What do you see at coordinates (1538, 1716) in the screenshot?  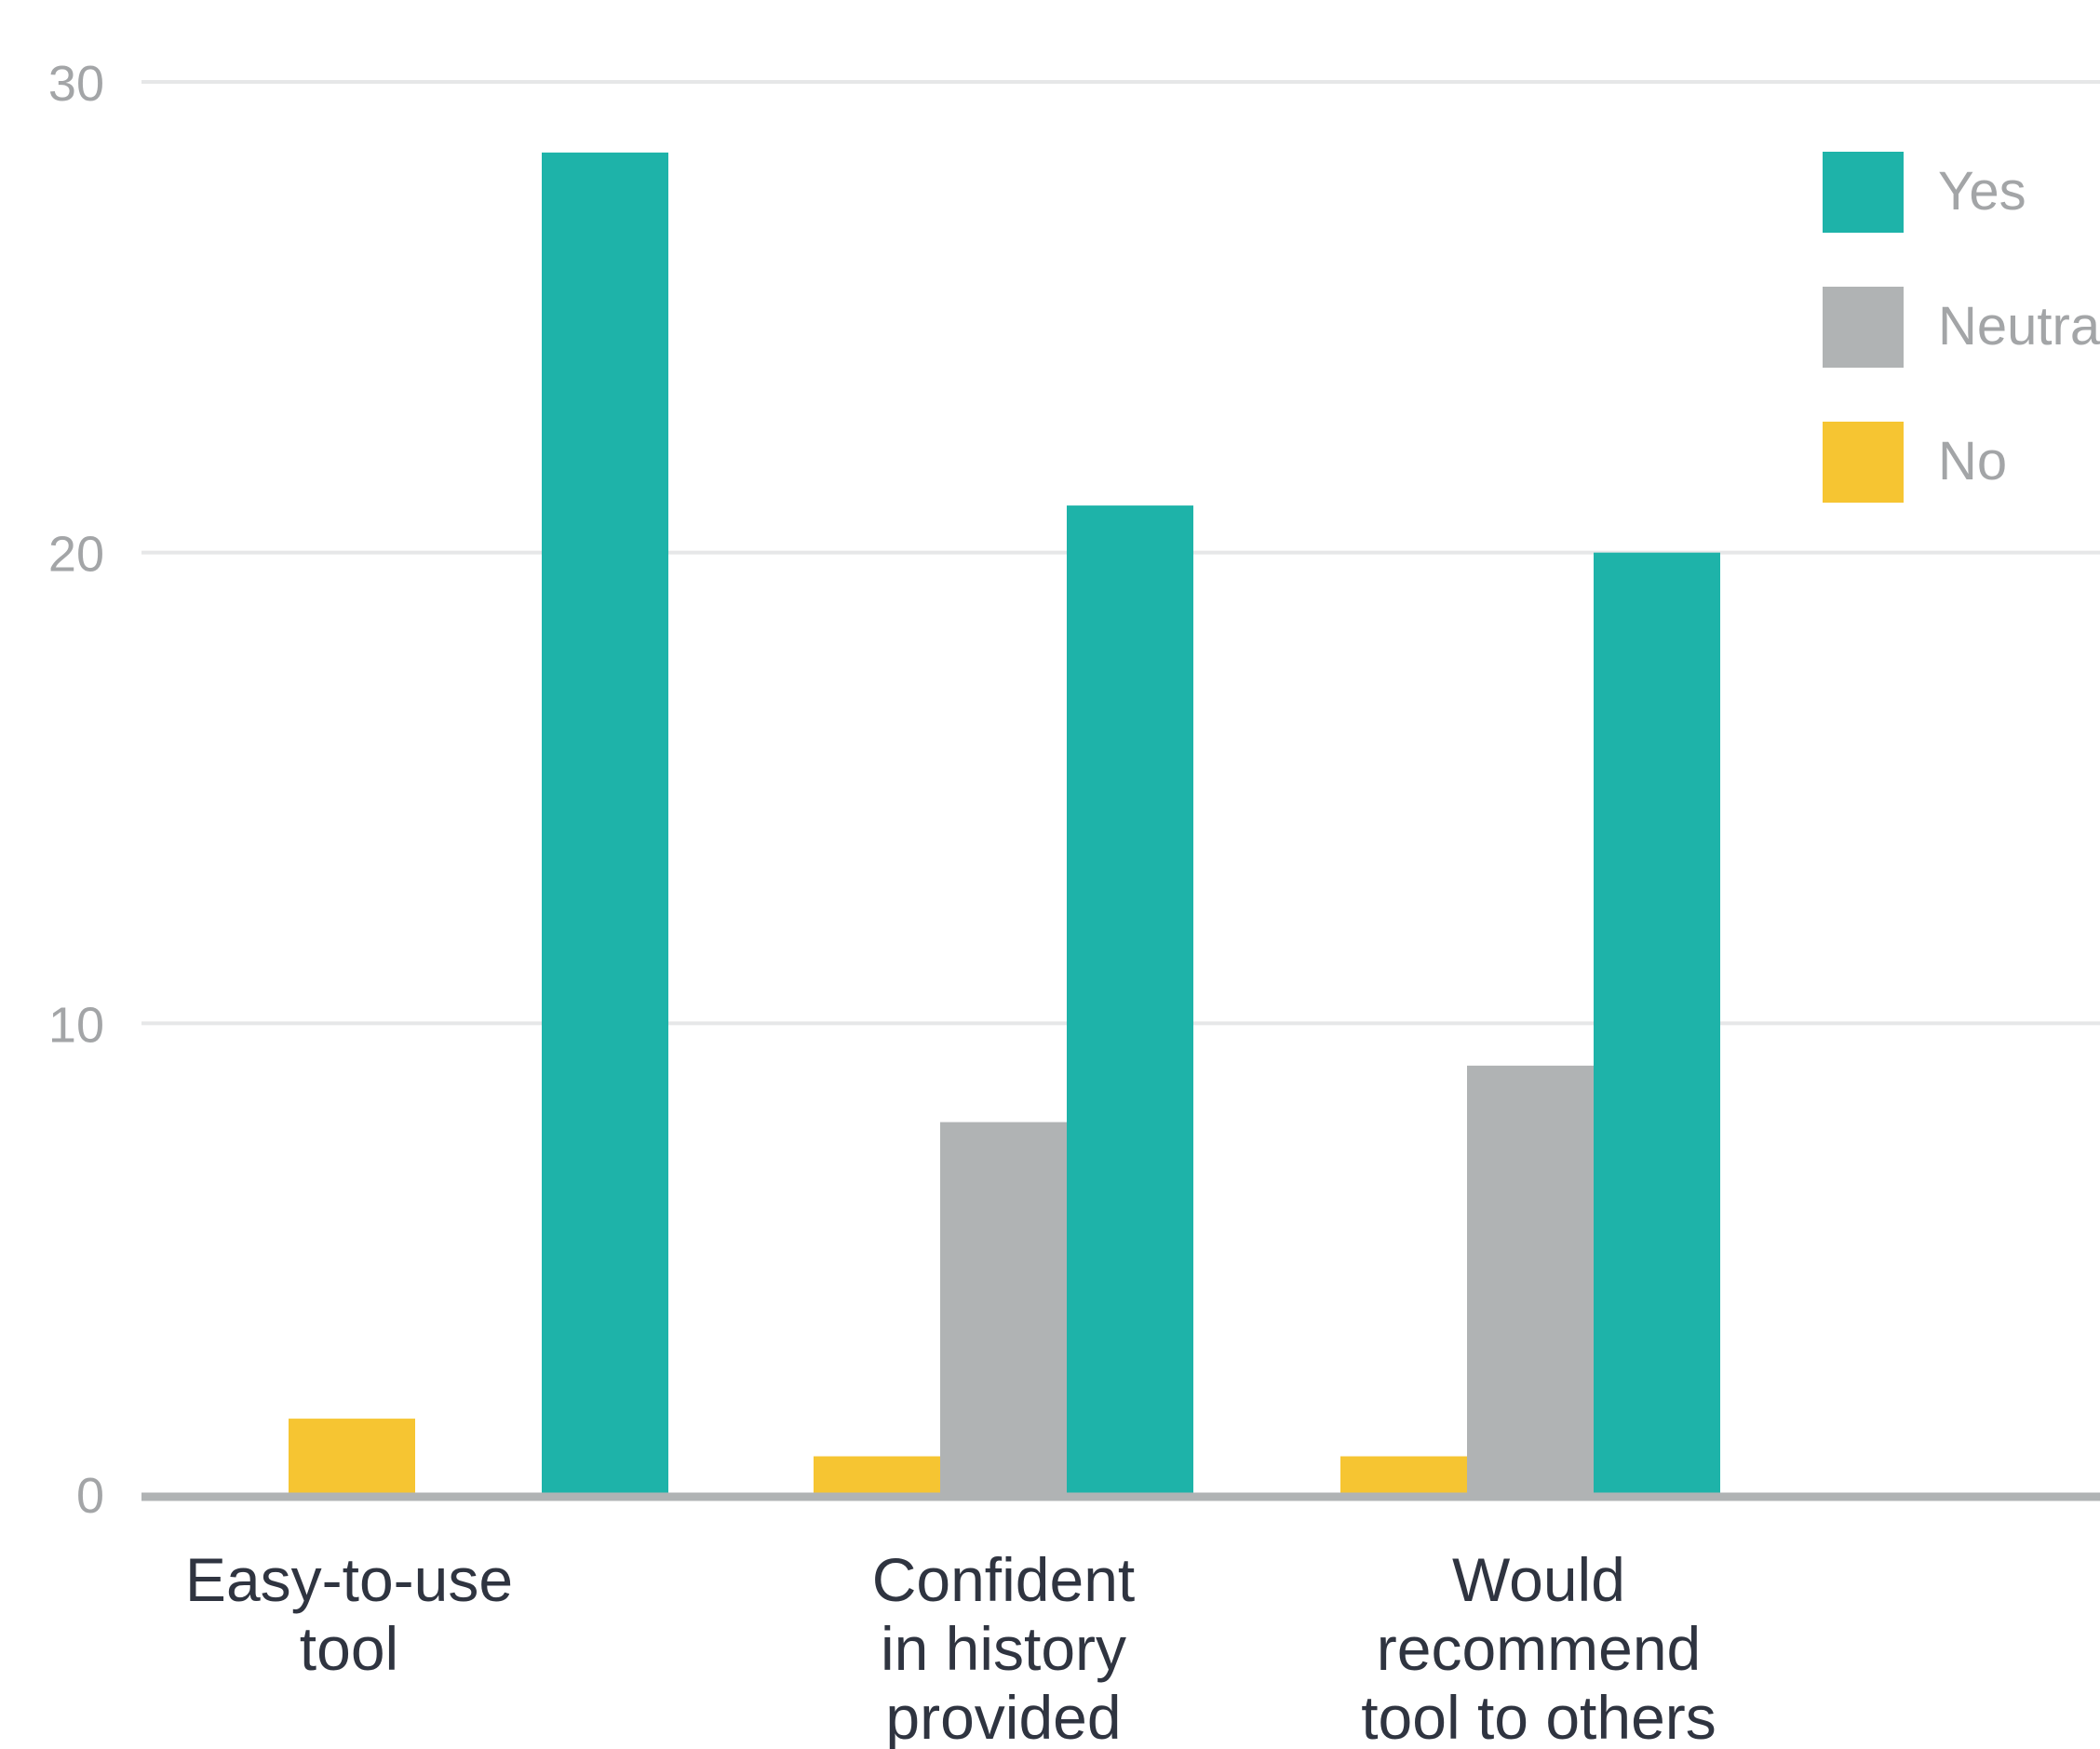 I see `x-category-label-line: tool to others` at bounding box center [1538, 1716].